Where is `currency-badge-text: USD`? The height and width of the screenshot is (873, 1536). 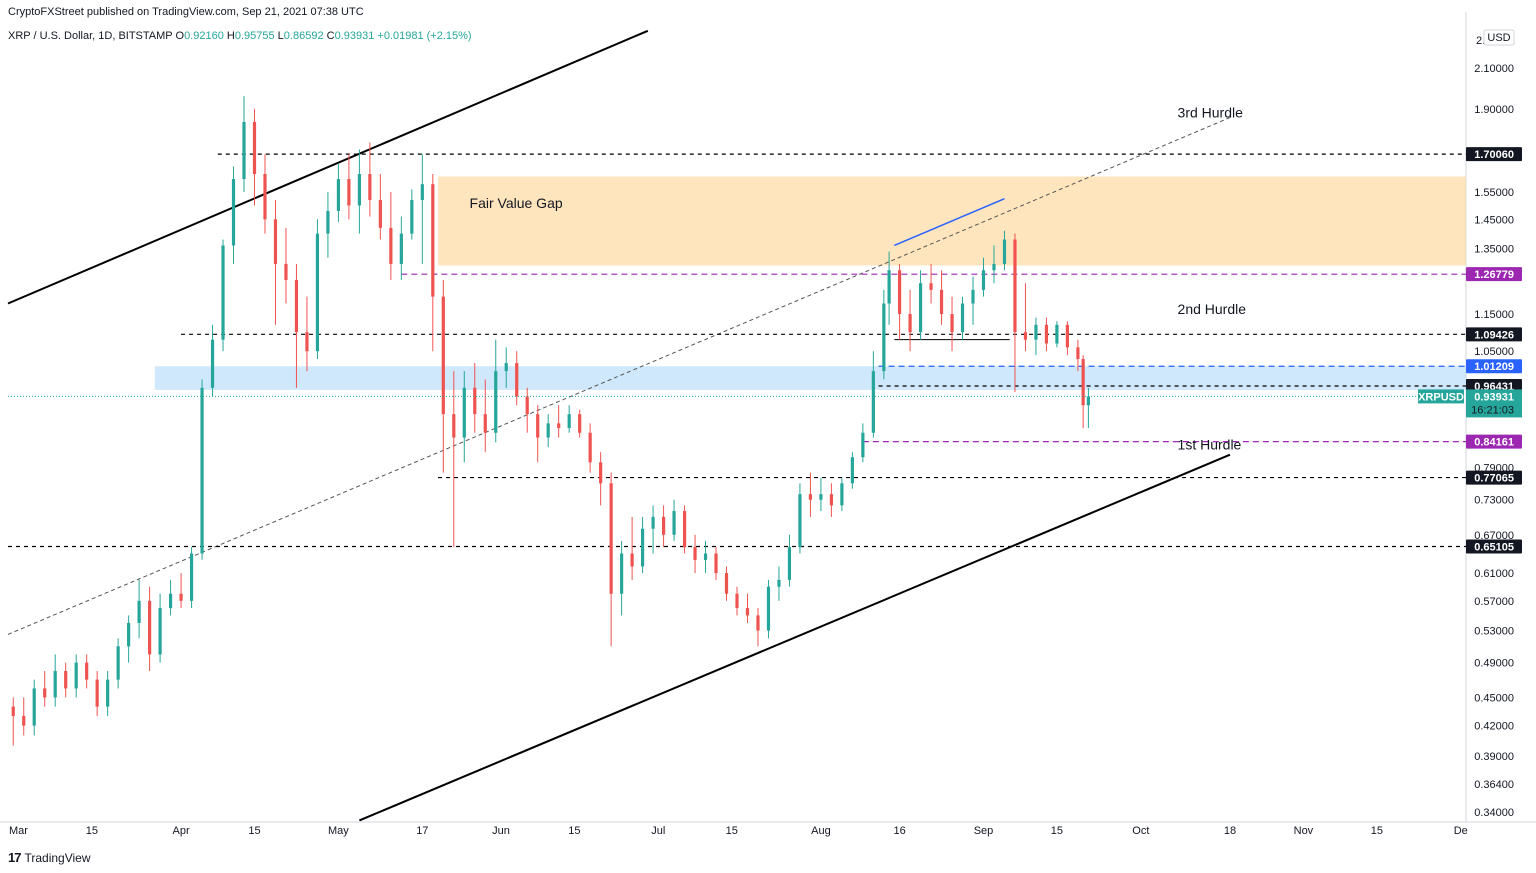
currency-badge-text: USD is located at coordinates (1498, 38).